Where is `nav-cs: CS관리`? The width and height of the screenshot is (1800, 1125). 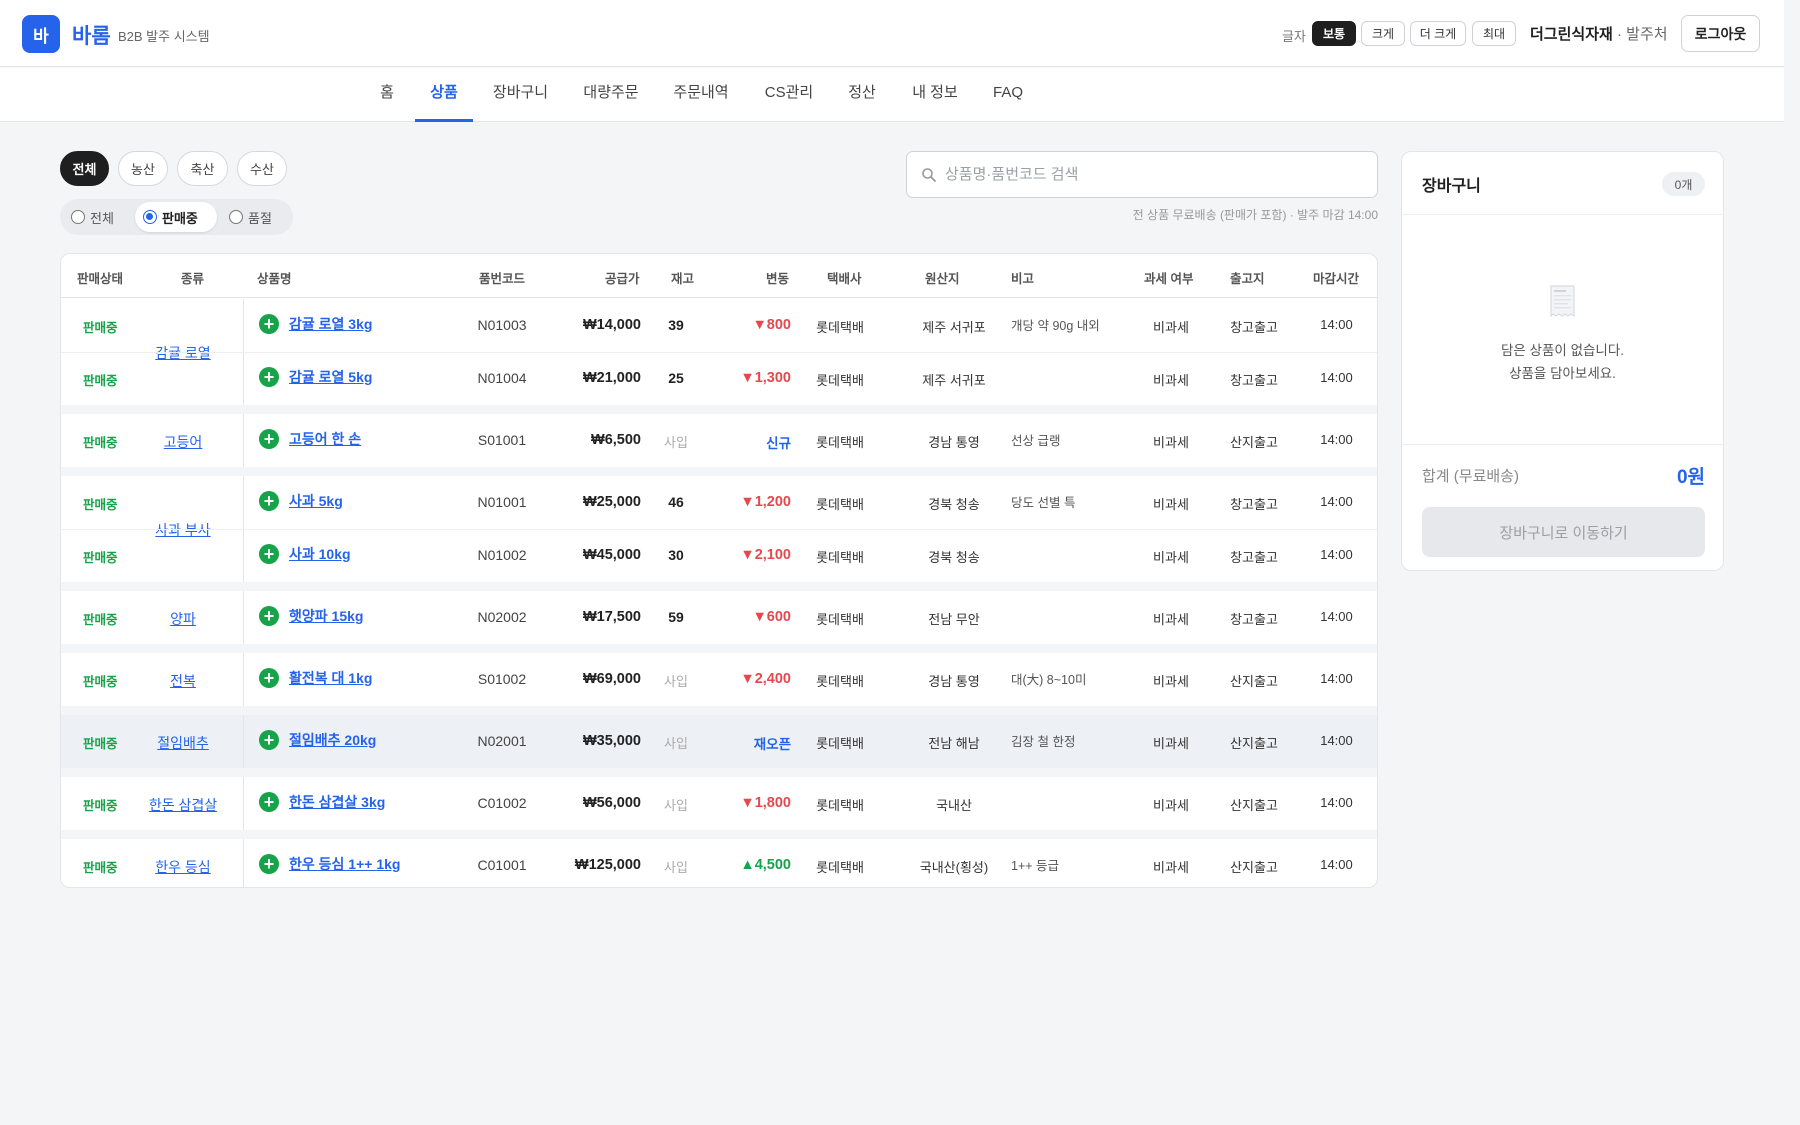 nav-cs: CS관리 is located at coordinates (789, 92).